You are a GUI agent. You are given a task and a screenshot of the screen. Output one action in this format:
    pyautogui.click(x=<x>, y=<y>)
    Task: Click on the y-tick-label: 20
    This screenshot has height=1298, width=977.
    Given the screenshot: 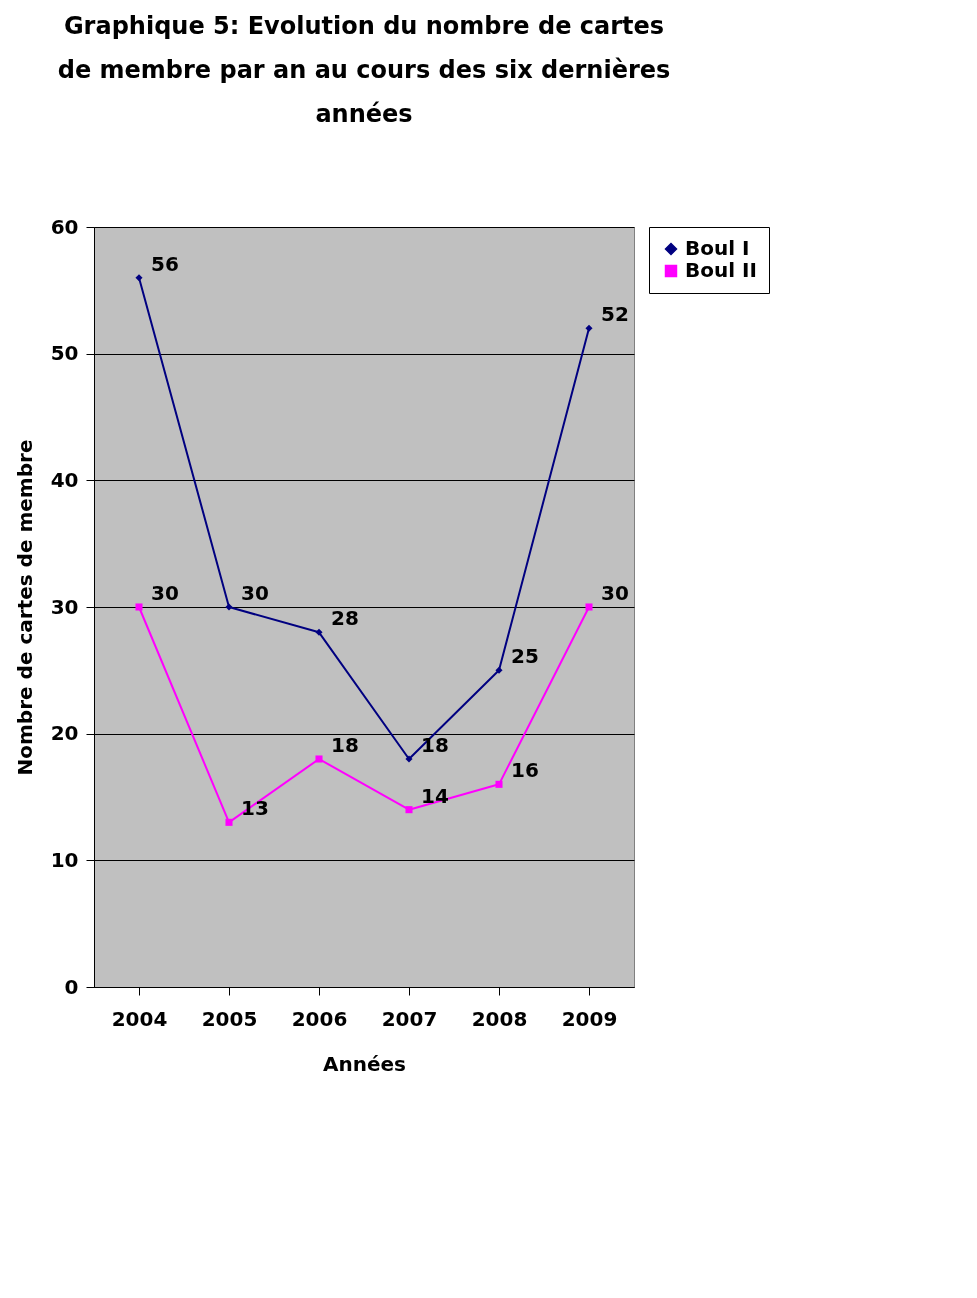 What is the action you would take?
    pyautogui.click(x=64, y=733)
    